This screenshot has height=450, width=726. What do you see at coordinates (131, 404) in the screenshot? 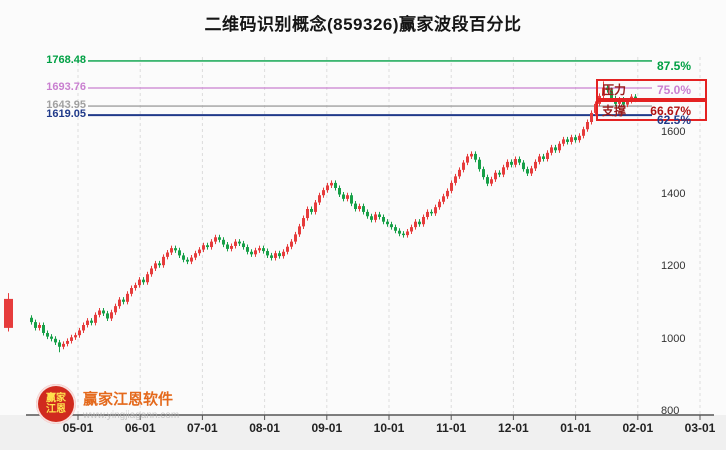
I see `watermark-text-block: 赢家江恩软件 www.yingjiagann.com` at bounding box center [131, 404].